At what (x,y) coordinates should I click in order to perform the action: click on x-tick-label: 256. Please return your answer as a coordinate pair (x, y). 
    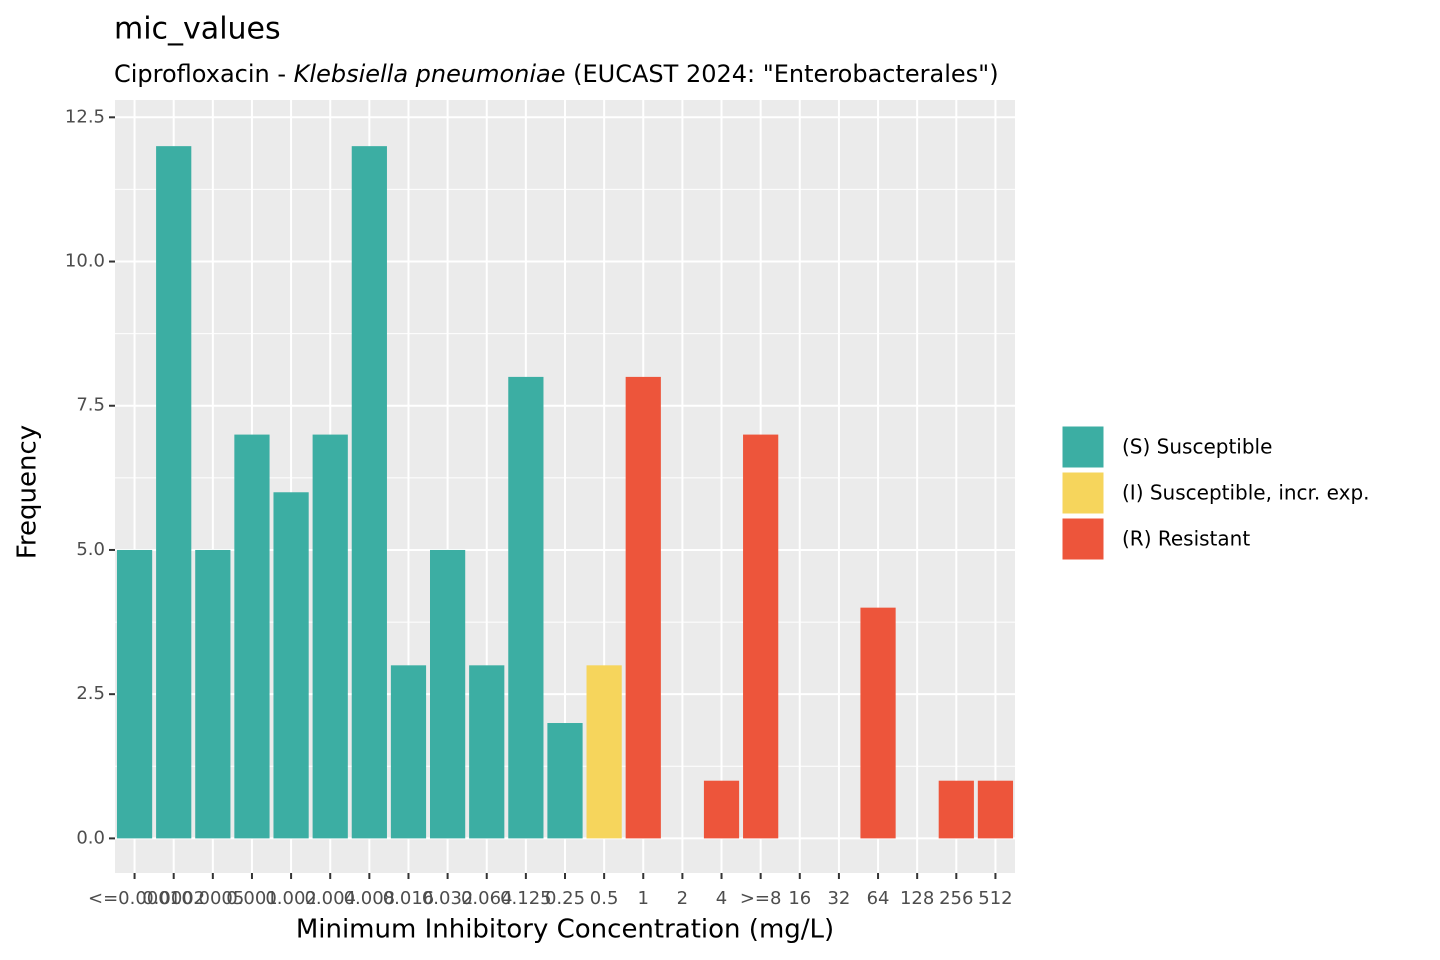
    Looking at the image, I should click on (956, 898).